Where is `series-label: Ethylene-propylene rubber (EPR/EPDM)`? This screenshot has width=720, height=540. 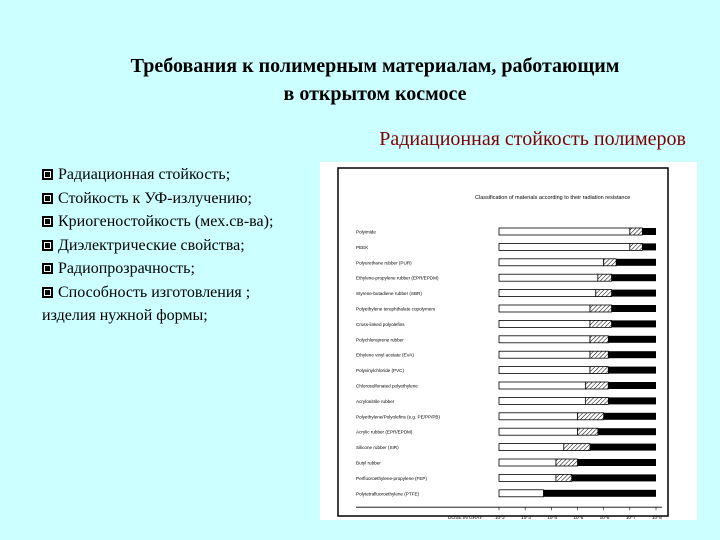 series-label: Ethylene-propylene rubber (EPR/EPDM) is located at coordinates (397, 278).